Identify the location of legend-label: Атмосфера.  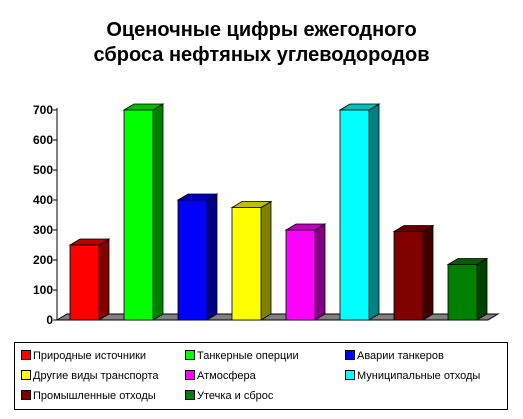
(226, 376).